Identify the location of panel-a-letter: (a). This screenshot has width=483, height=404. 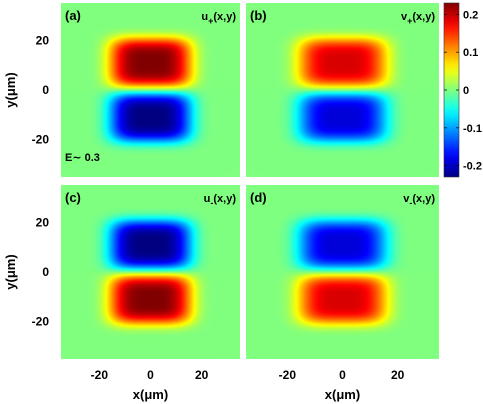
(73, 15).